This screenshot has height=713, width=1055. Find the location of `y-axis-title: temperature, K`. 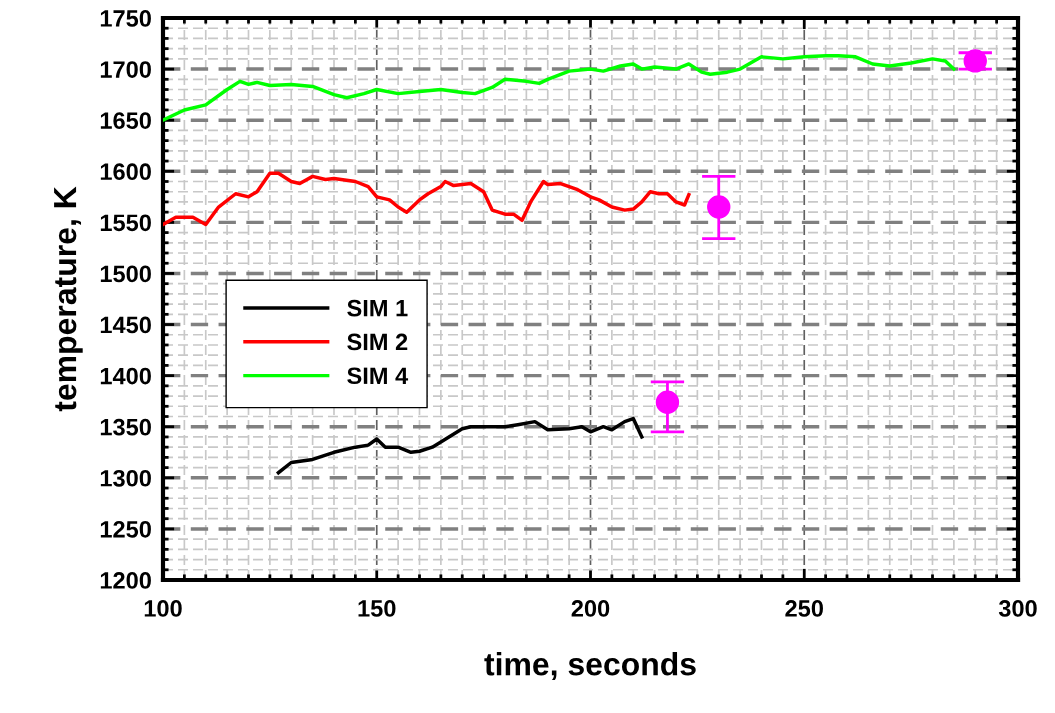

y-axis-title: temperature, K is located at coordinates (68, 299).